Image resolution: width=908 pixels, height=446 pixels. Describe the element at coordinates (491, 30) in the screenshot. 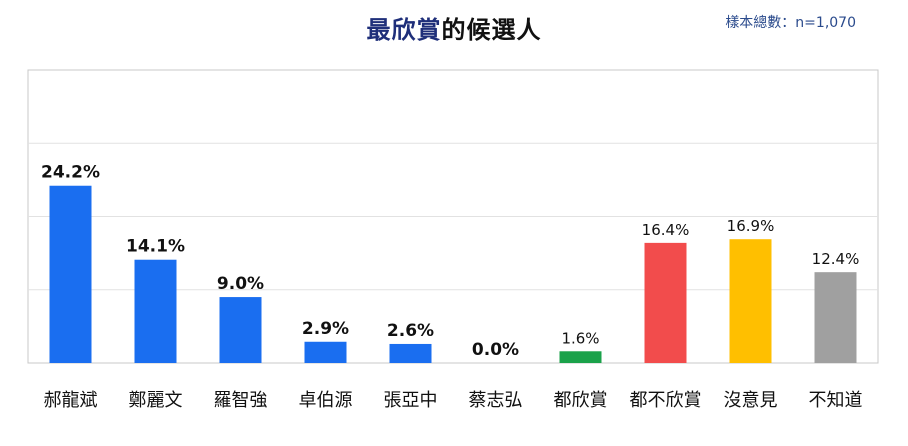

I see `title-rest: 的候選人` at that location.